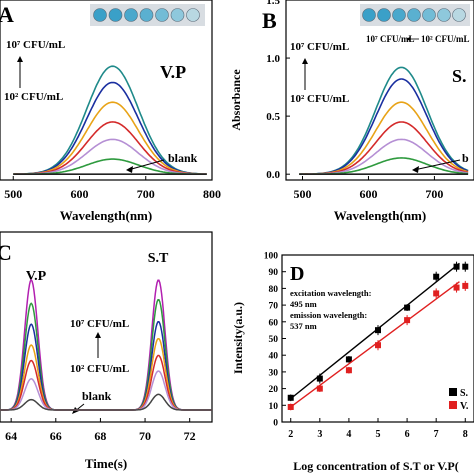 This screenshot has width=474, height=474. What do you see at coordinates (271, 257) in the screenshot?
I see `y-tick-label: 100` at bounding box center [271, 257].